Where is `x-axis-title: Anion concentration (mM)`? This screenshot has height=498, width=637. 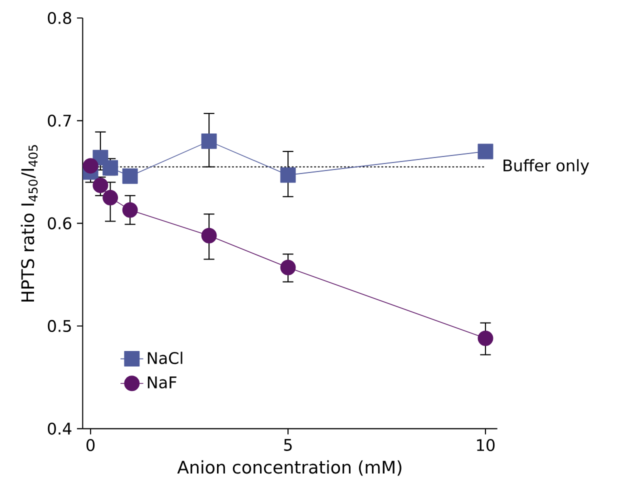
x-axis-title: Anion concentration (mM) is located at coordinates (289, 468).